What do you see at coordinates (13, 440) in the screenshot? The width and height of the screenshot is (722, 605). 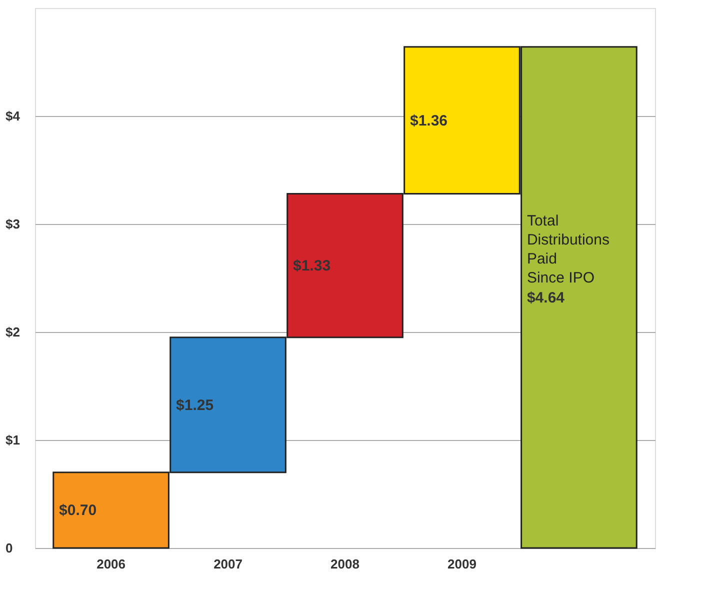 I see `y-tick-label: $1` at bounding box center [13, 440].